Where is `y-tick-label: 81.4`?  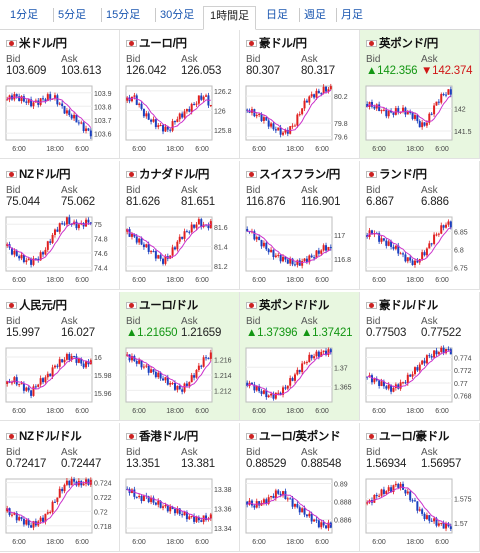
y-tick-label: 81.4 is located at coordinates (221, 247).